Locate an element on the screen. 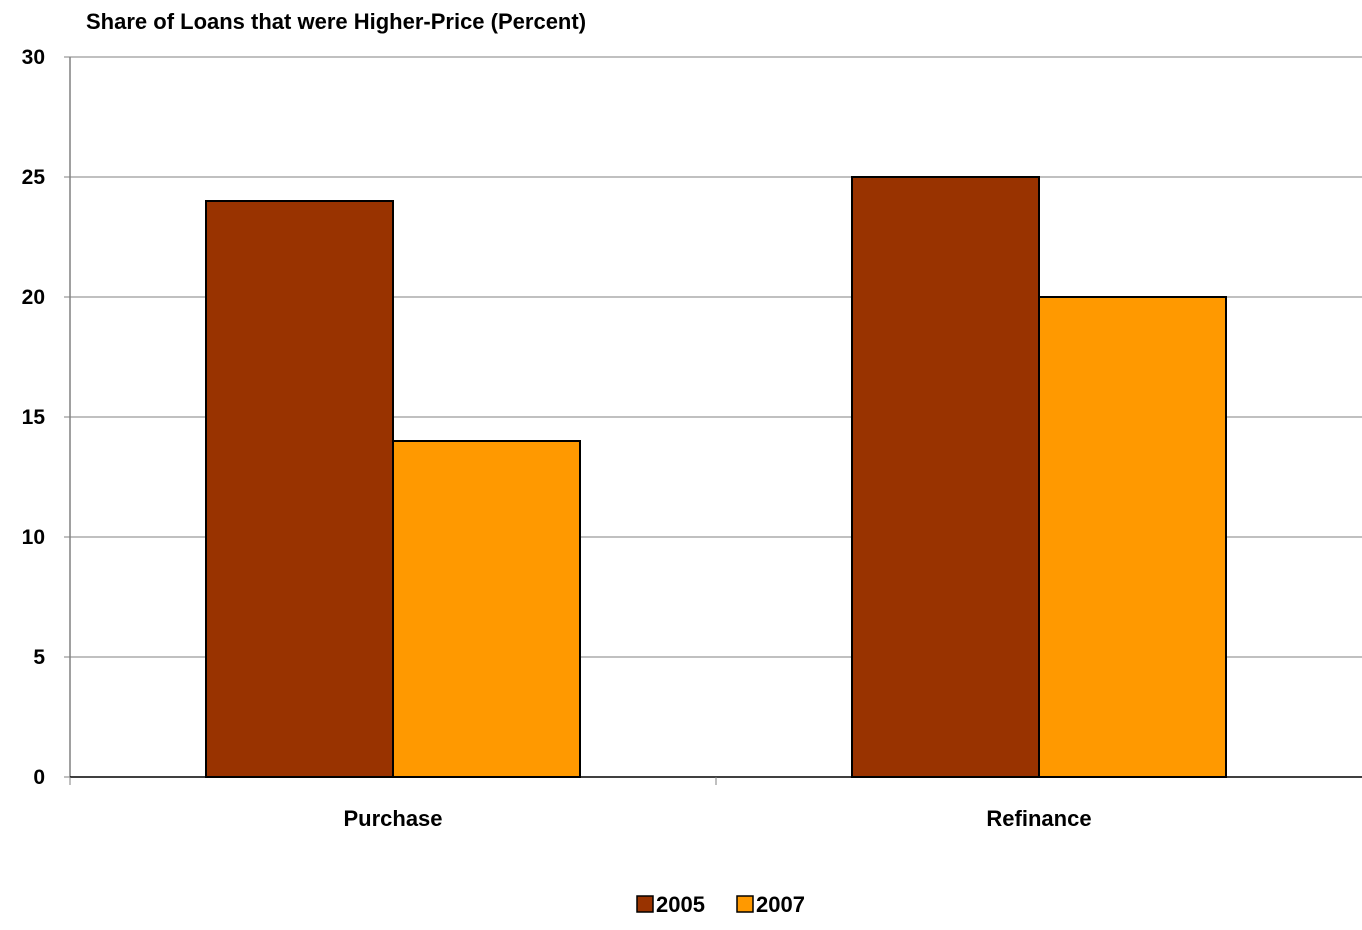  bar-2005-refinance is located at coordinates (945, 477).